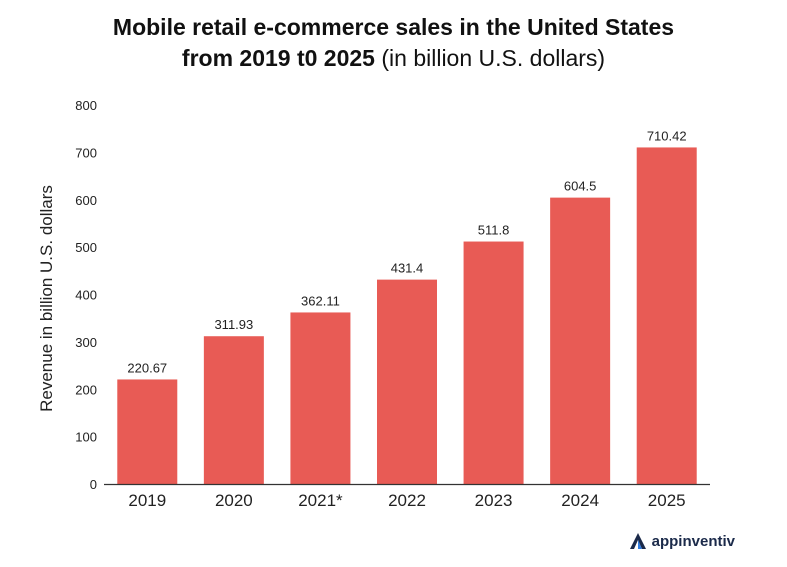  I want to click on x-tick-label: 2022, so click(407, 500).